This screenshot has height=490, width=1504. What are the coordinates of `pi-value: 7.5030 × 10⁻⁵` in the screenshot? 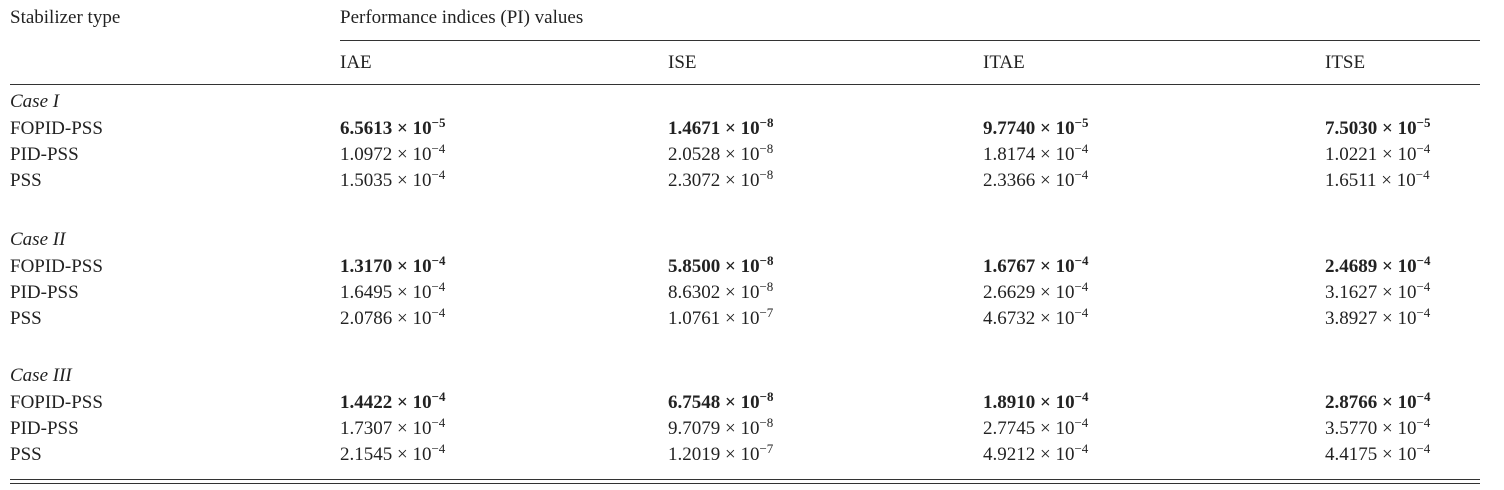 It's located at (1378, 128).